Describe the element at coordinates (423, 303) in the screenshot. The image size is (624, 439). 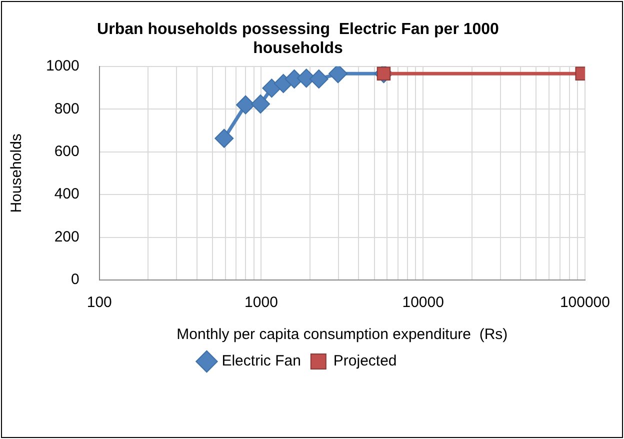
I see `x-tick-label: 10000` at that location.